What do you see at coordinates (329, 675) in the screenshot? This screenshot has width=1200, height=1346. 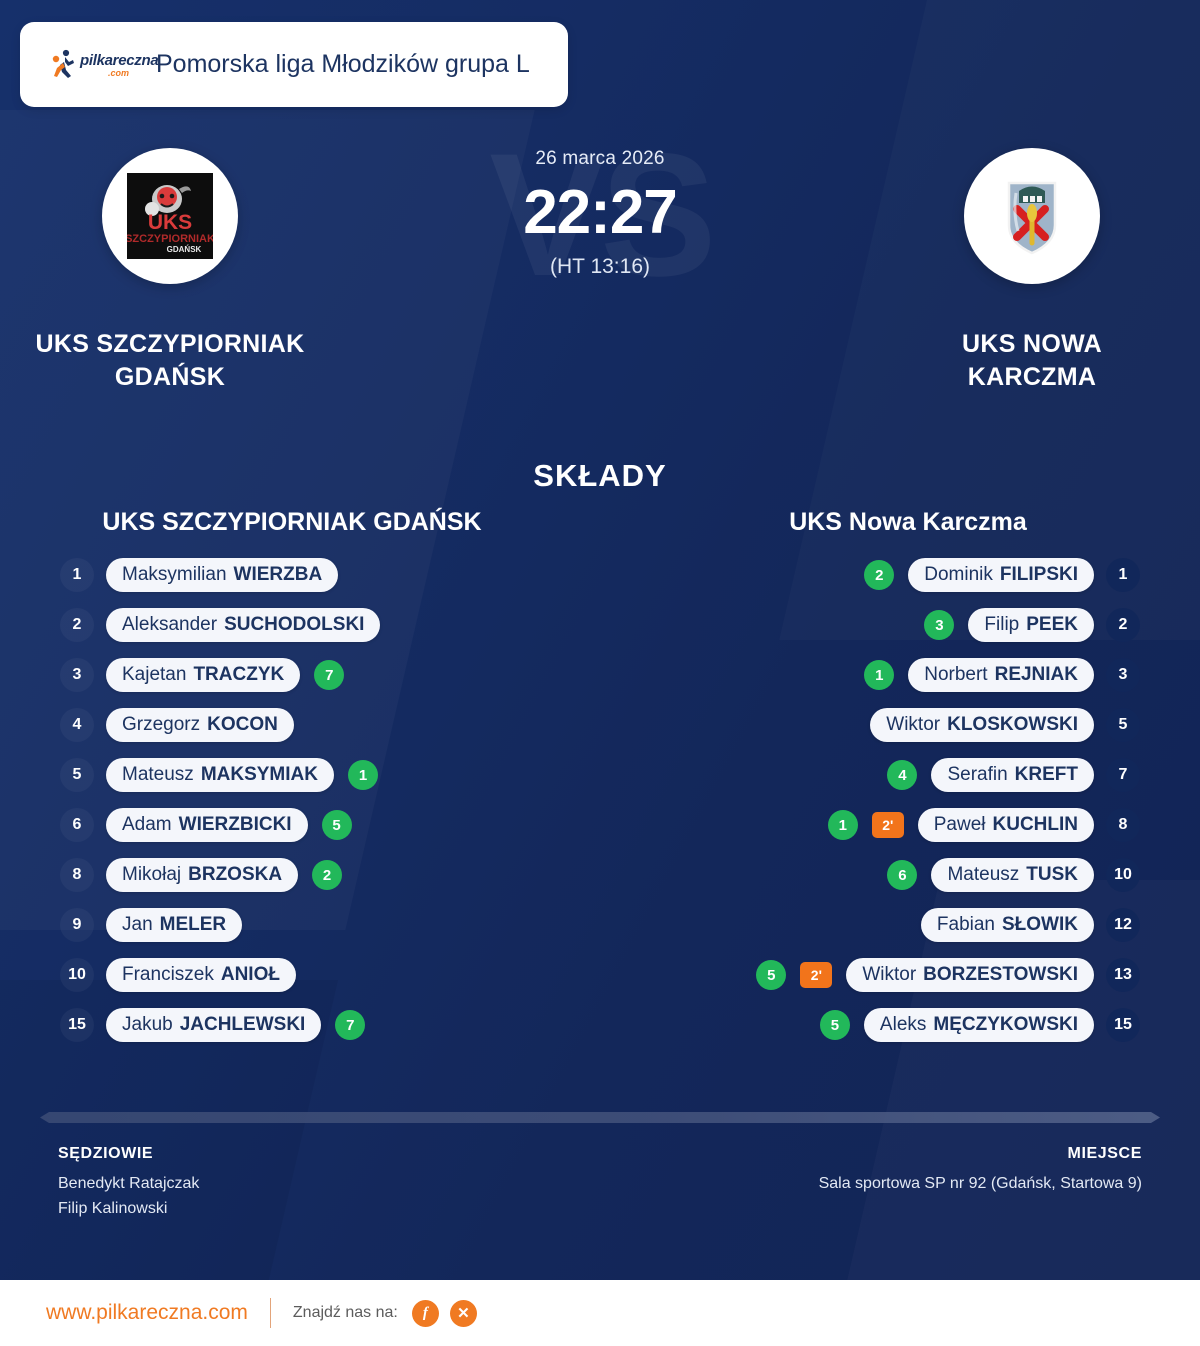 I see `goals-badge: 7` at bounding box center [329, 675].